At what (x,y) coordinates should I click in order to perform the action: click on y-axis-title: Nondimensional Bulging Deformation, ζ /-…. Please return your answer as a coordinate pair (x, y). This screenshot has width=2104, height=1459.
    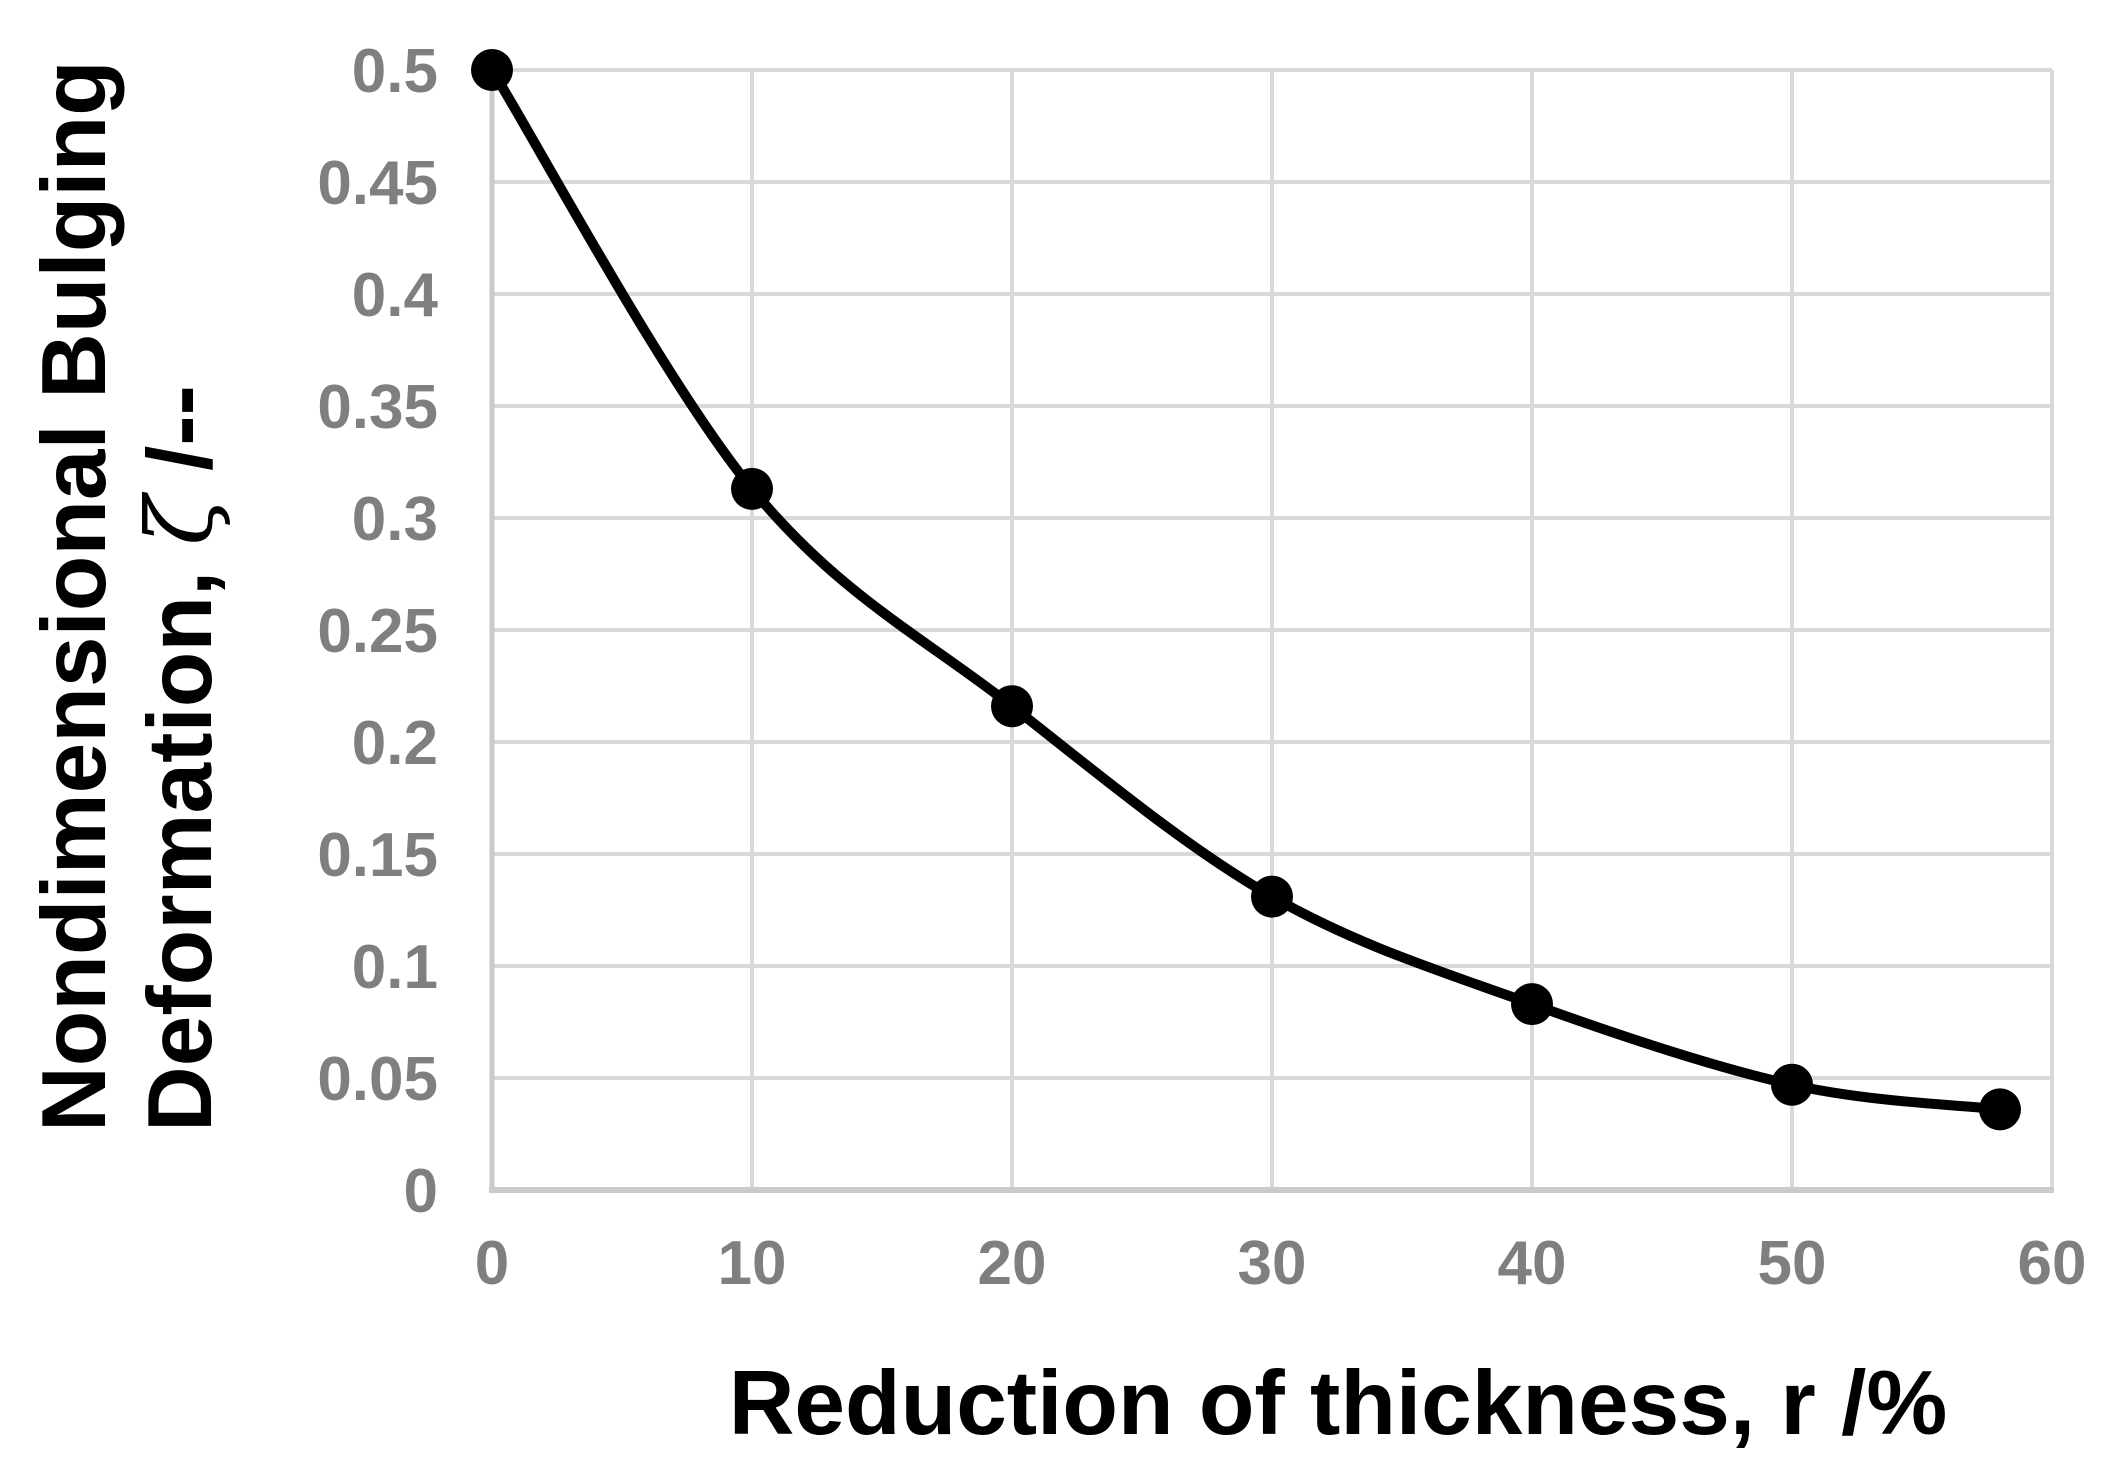
    Looking at the image, I should click on (128, 596).